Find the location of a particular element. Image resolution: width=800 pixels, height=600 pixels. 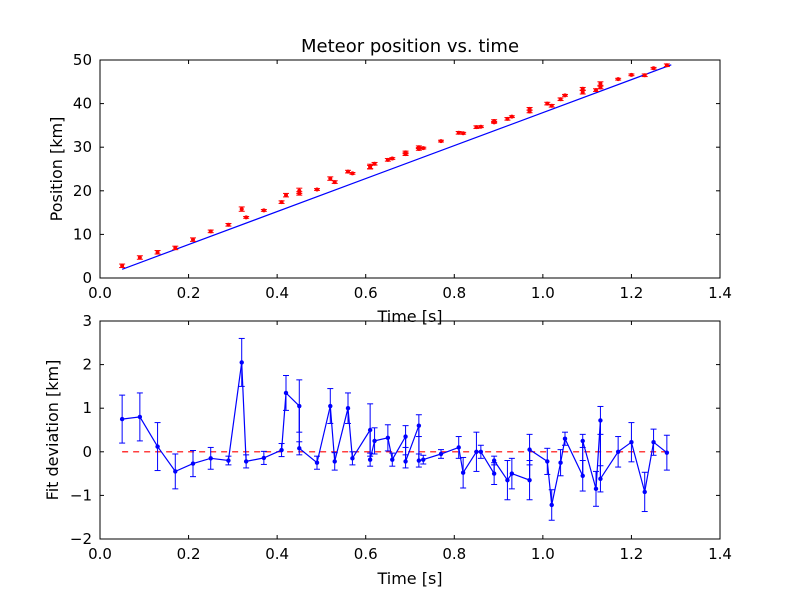

y-tick-label: −1 is located at coordinates (81, 495).